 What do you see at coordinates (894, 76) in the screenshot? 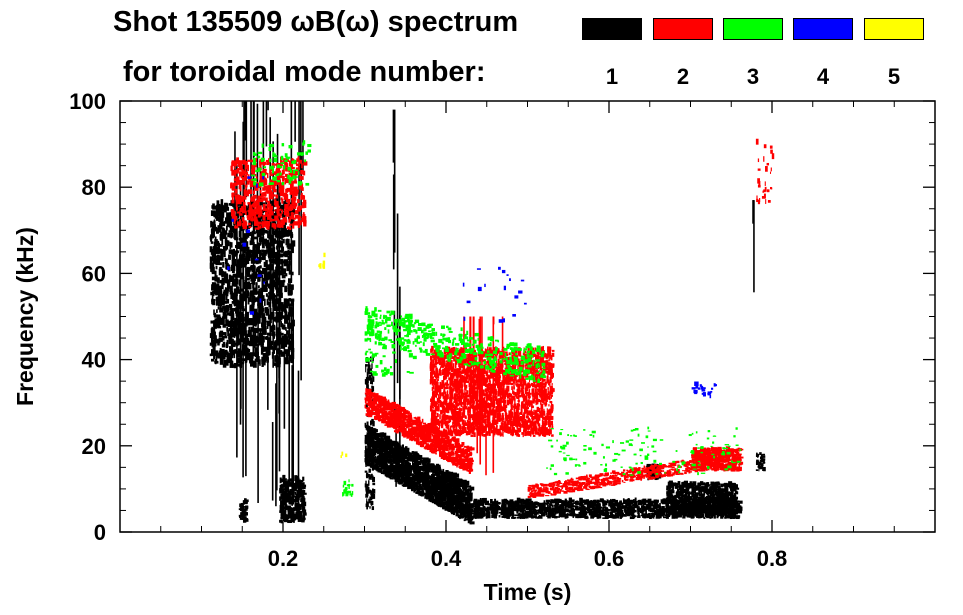
I see `legend-label-mode-5: 5` at bounding box center [894, 76].